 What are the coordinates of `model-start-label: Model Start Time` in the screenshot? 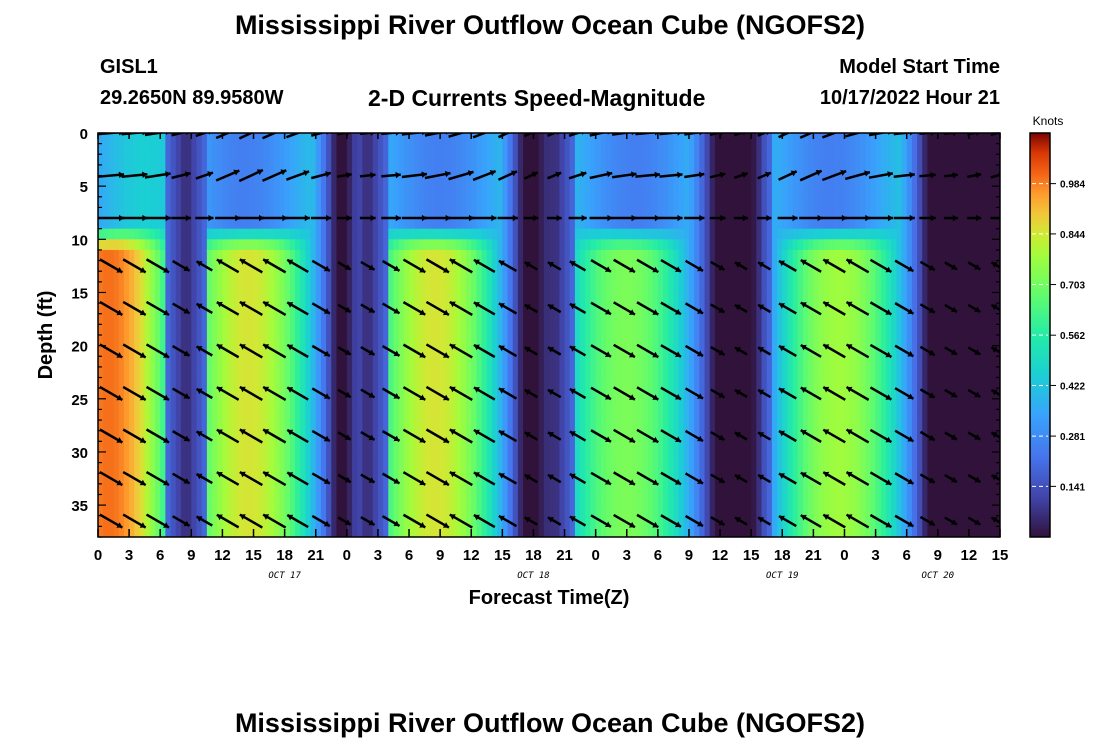 It's located at (919, 67).